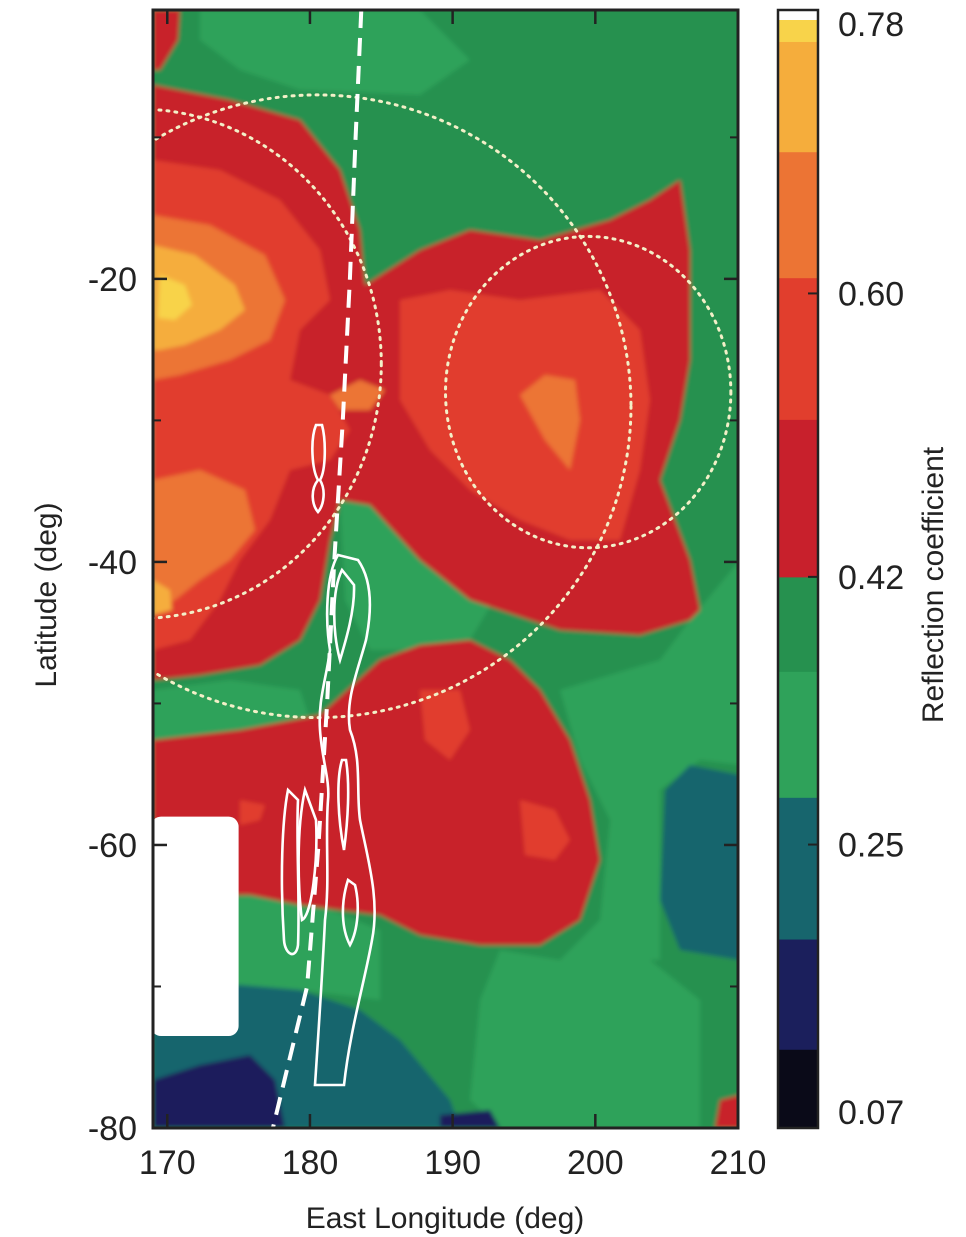 The height and width of the screenshot is (1237, 966). Describe the element at coordinates (112, 846) in the screenshot. I see `y-tick-label: -60` at that location.